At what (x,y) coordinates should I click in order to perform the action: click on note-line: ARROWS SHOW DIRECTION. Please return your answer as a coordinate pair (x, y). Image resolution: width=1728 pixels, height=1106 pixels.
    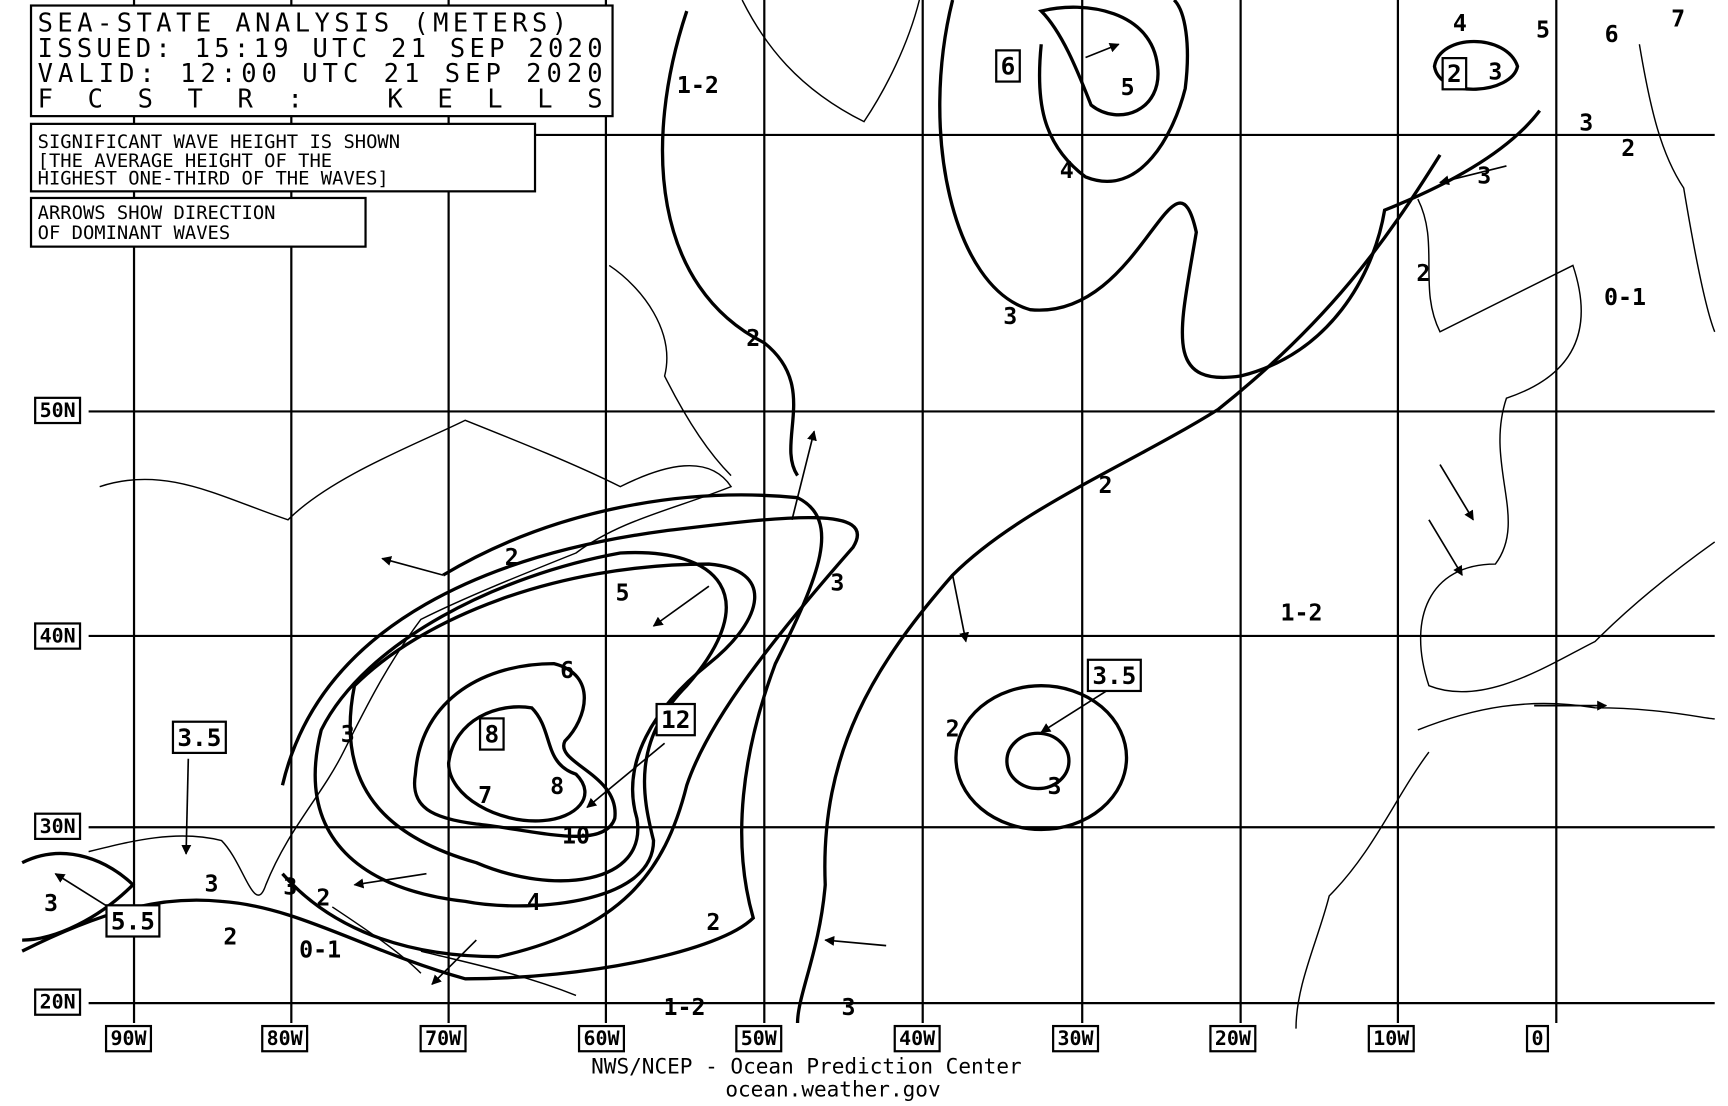
    Looking at the image, I should click on (157, 213).